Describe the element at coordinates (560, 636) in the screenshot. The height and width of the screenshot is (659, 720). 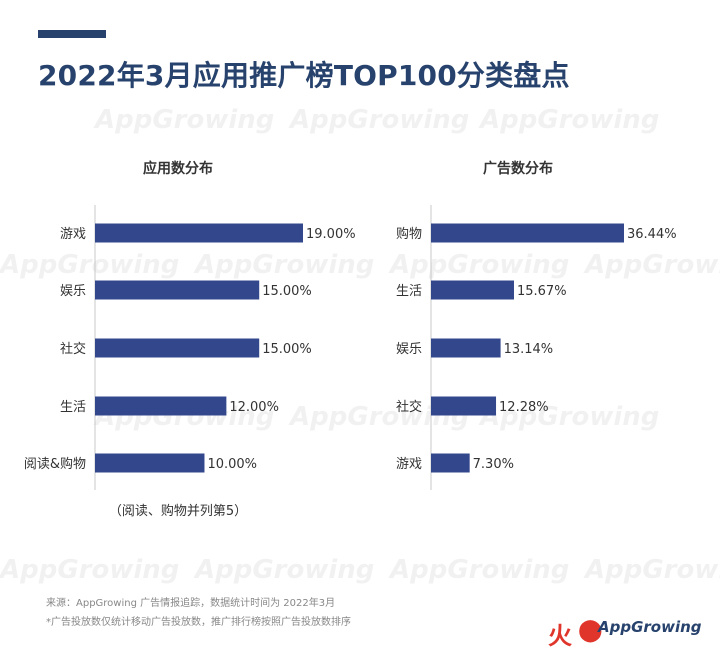
I see `fire-icon: 火` at that location.